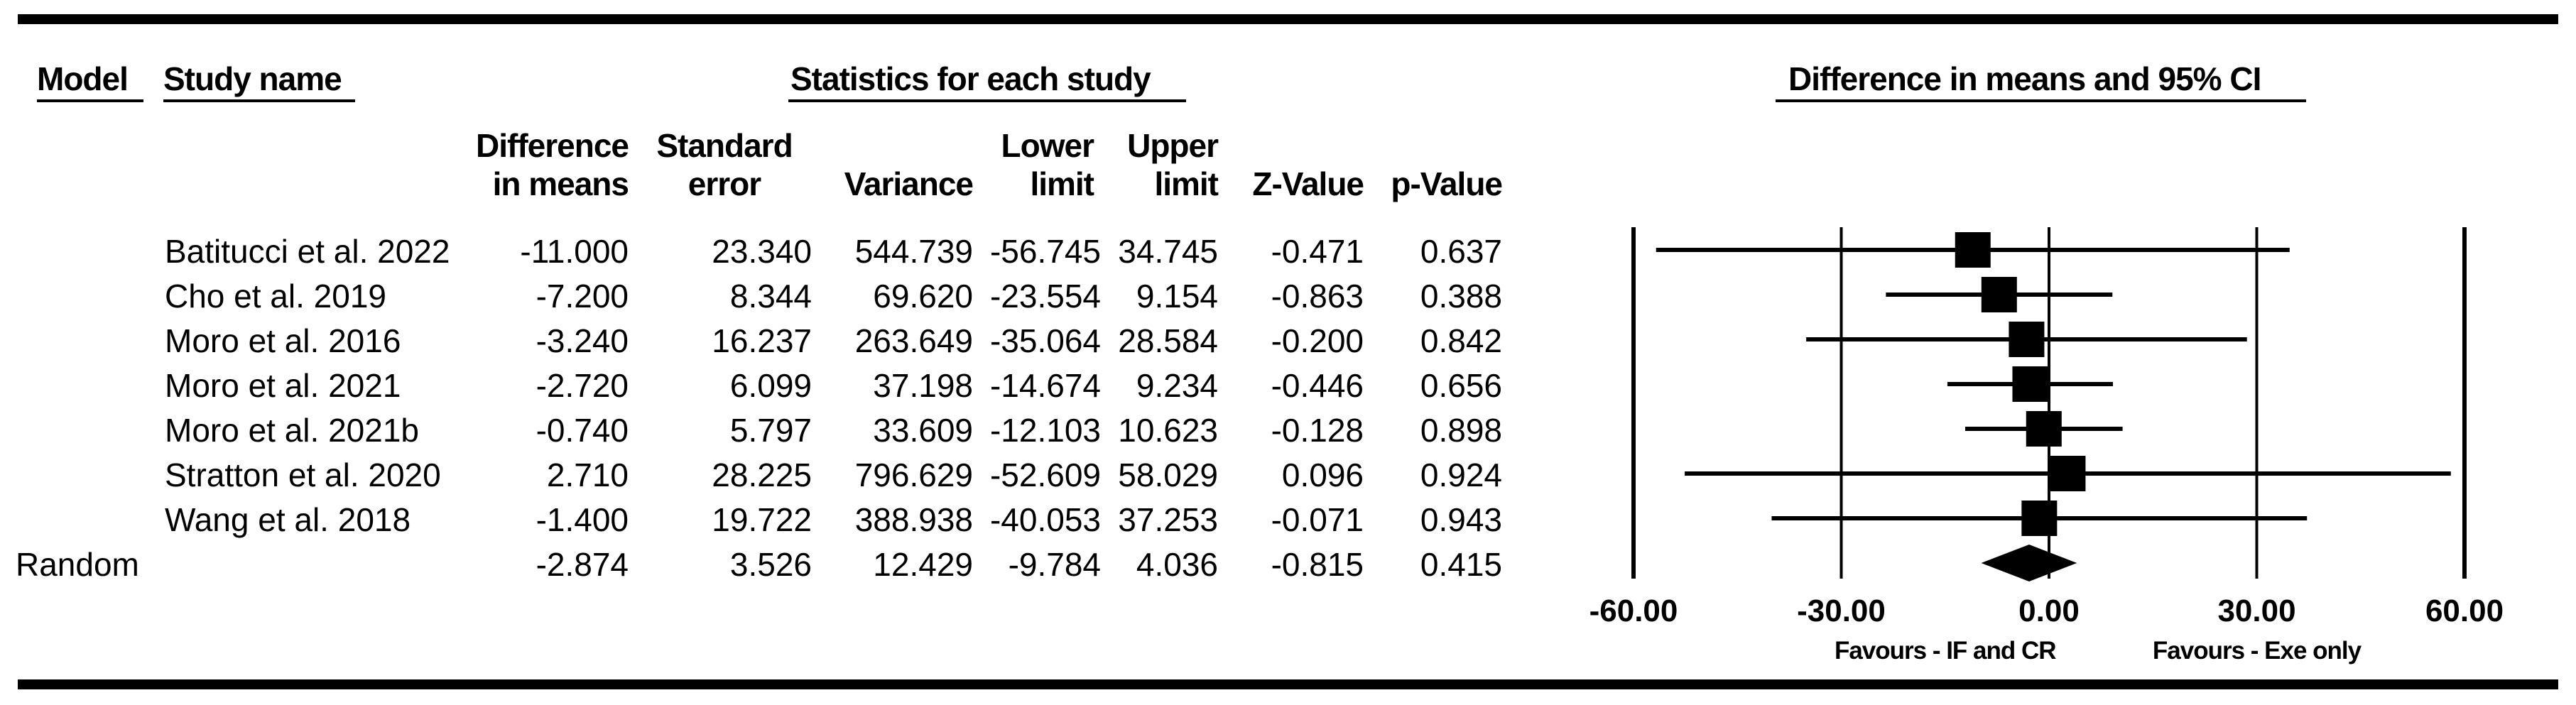 The image size is (2576, 705). I want to click on tick-label: 60.00, so click(2464, 611).